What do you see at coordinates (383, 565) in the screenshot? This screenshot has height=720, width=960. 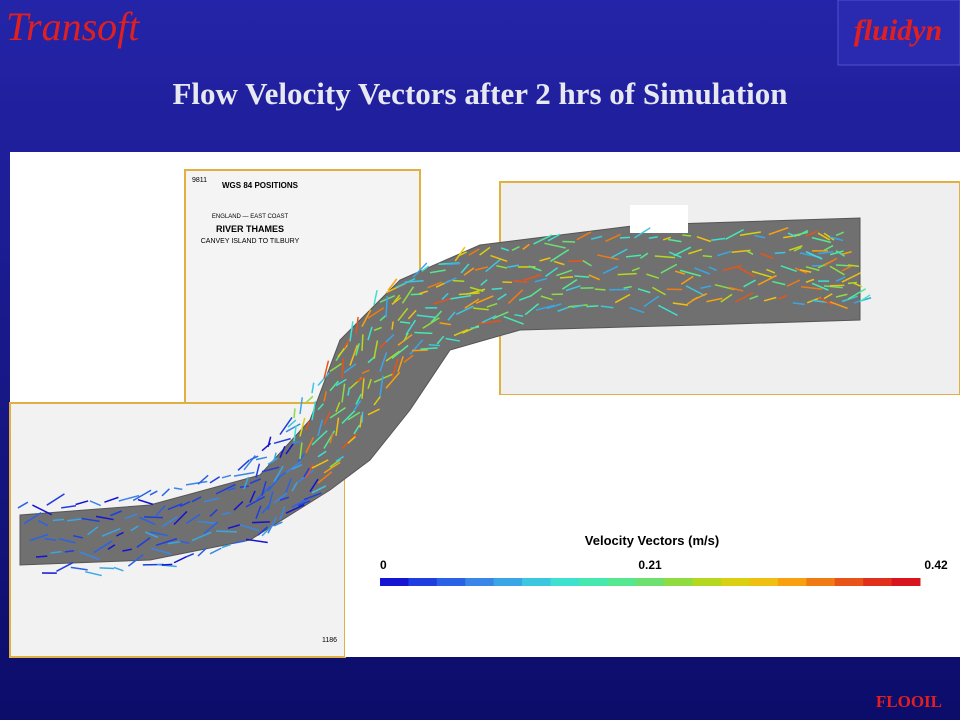 I see `colorbar-tick-label: 0` at bounding box center [383, 565].